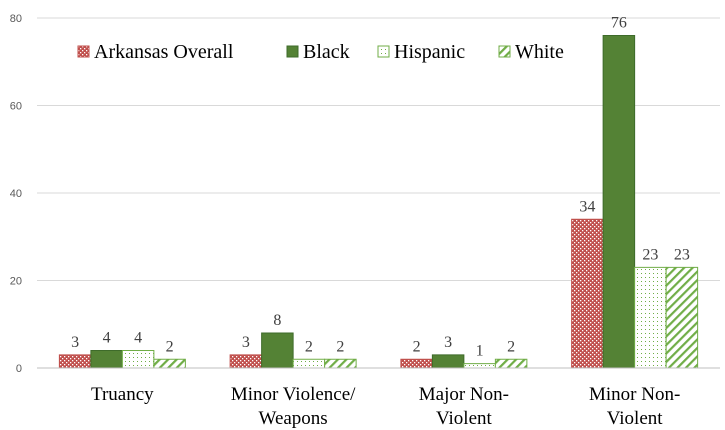 This screenshot has width=725, height=430. I want to click on legend: Arkansas Overall Black Hispanic White, so click(320, 52).